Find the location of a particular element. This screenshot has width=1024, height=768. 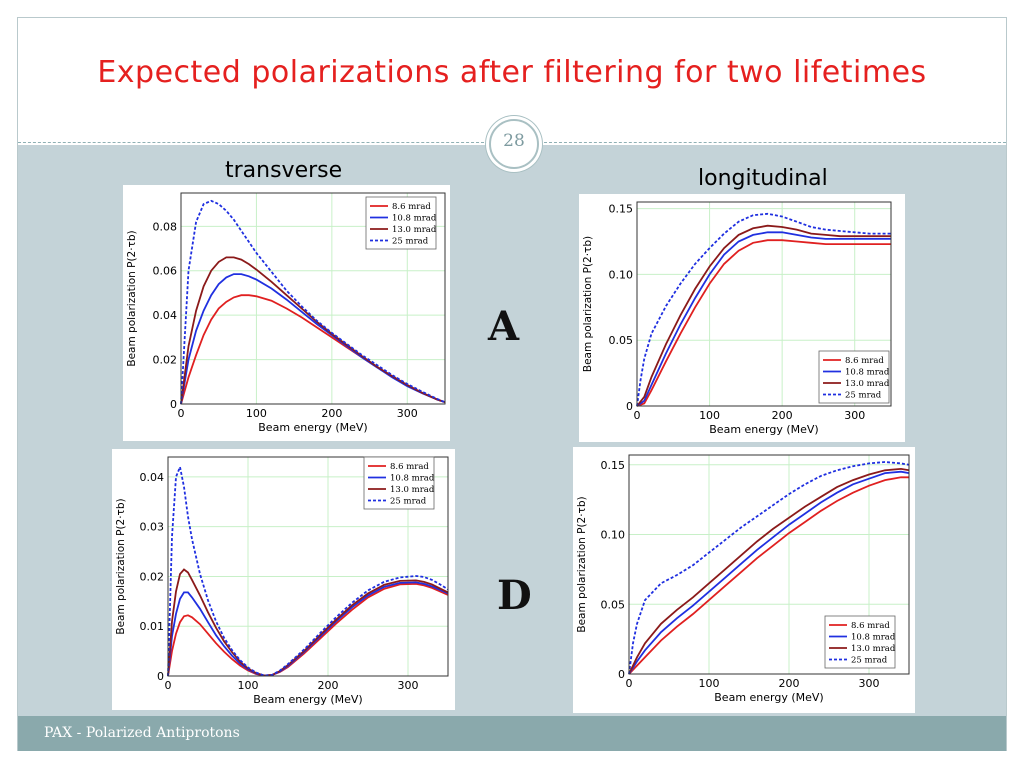

footer-text: PAX - Polarized Antiprotons is located at coordinates (142, 733).